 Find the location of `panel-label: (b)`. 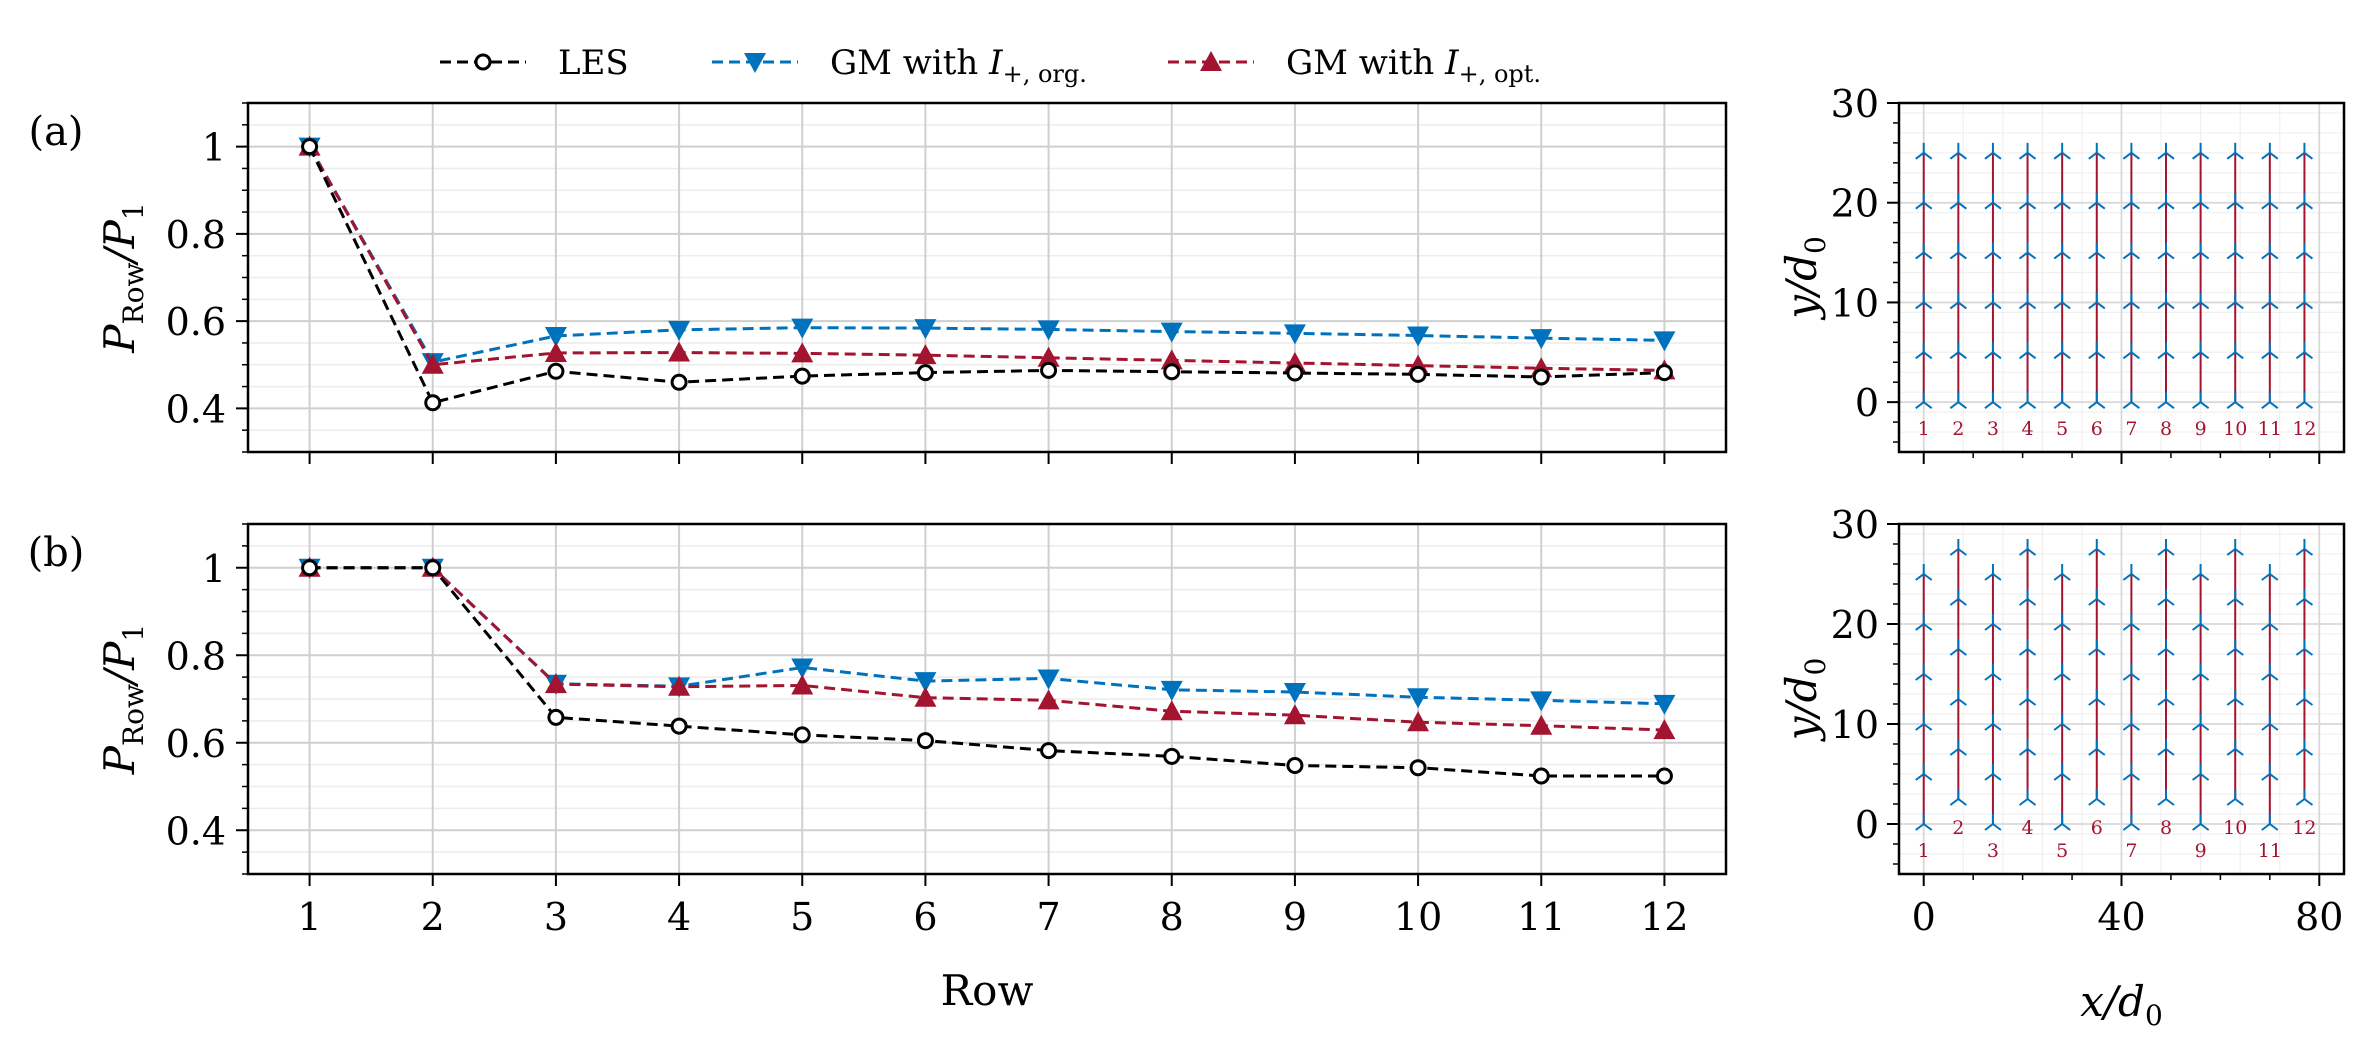

panel-label: (b) is located at coordinates (56, 553).